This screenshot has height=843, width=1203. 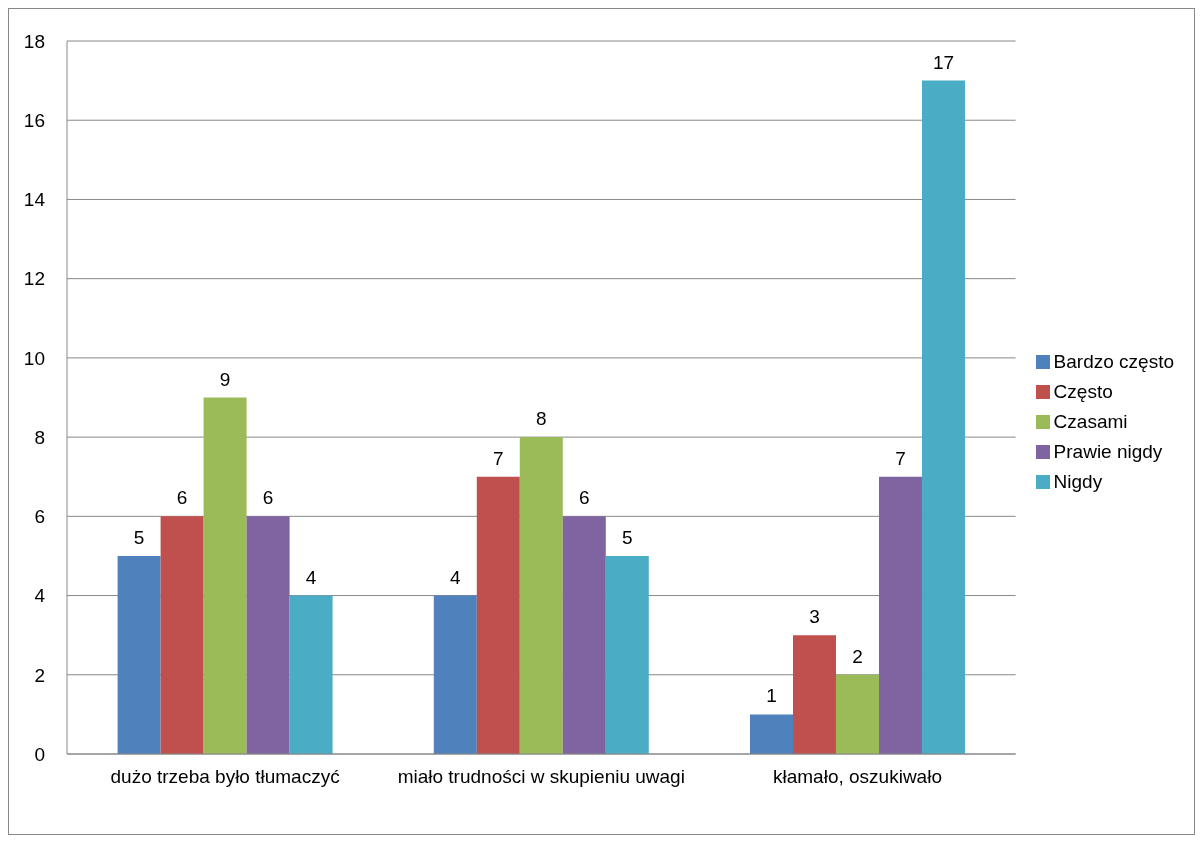 I want to click on x-tick-label: miało trudności w skupieniu uwagi, so click(x=541, y=777).